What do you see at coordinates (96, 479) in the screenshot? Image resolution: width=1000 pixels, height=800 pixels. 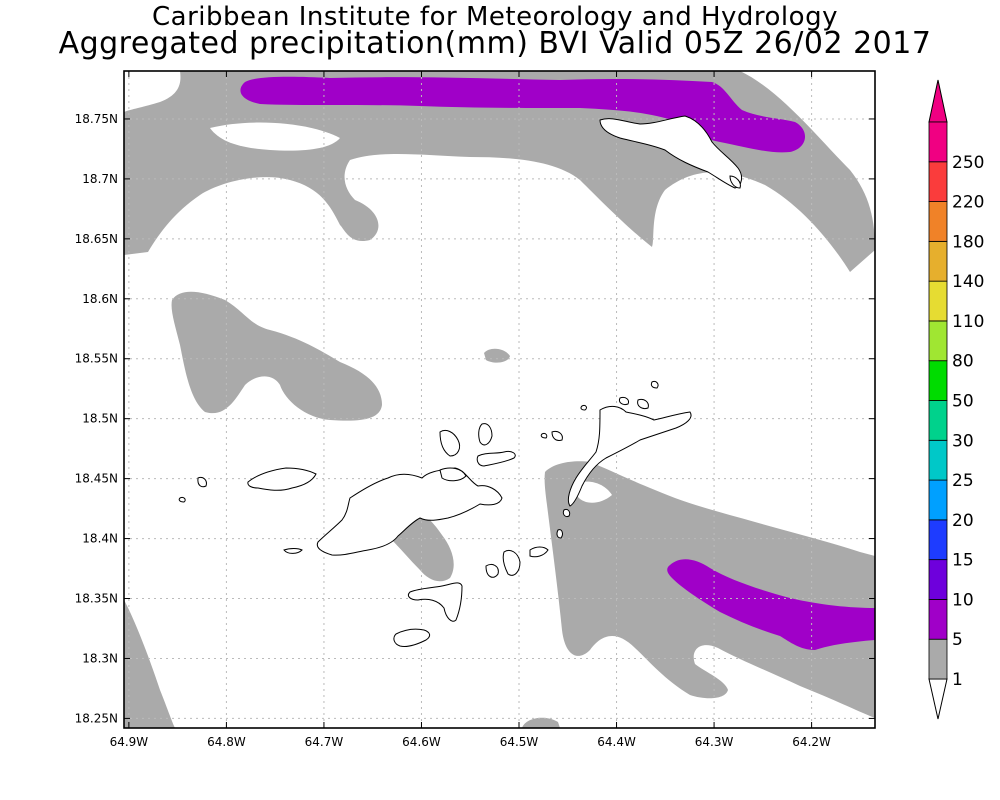 I see `y-tick-label: 18.45N` at bounding box center [96, 479].